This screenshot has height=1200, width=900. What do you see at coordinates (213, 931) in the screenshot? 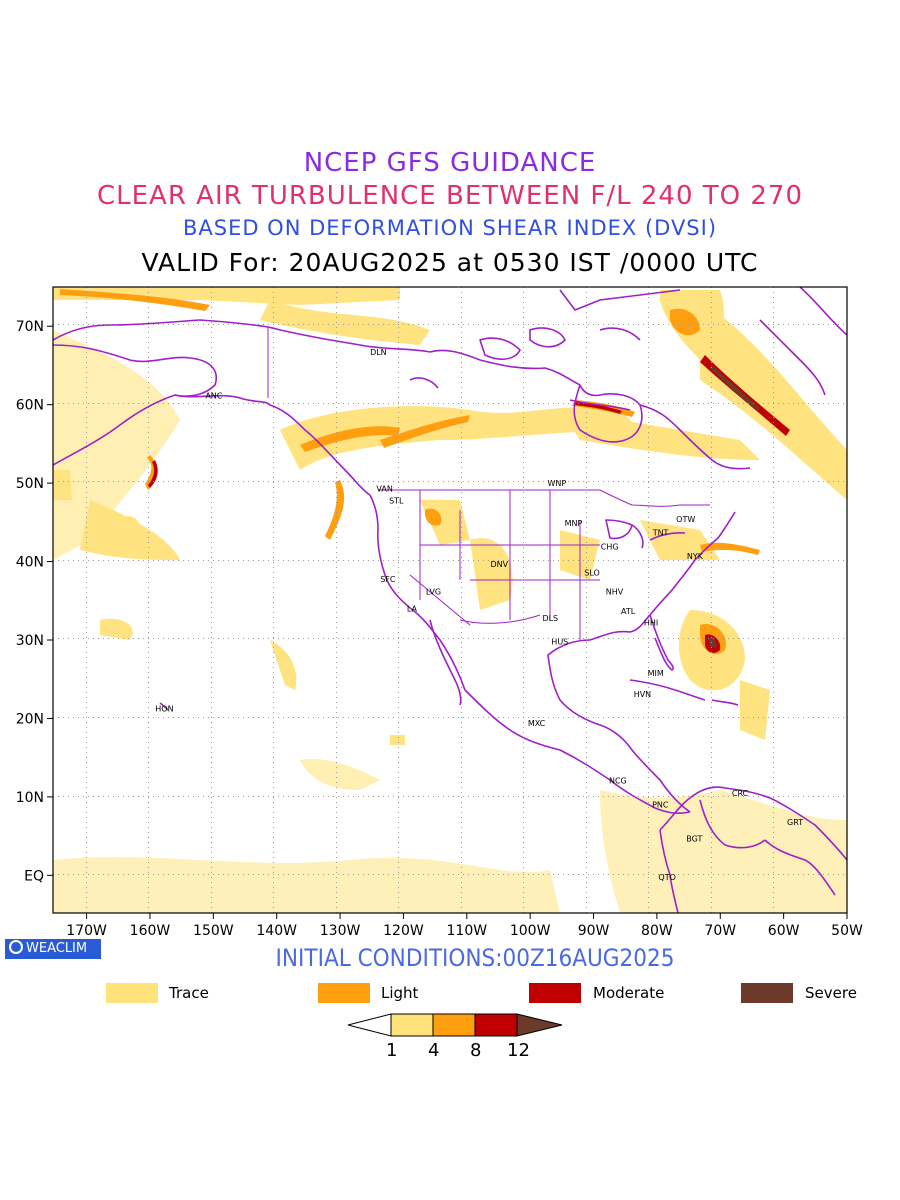
I see `lon-tick-label: 150W` at bounding box center [213, 931].